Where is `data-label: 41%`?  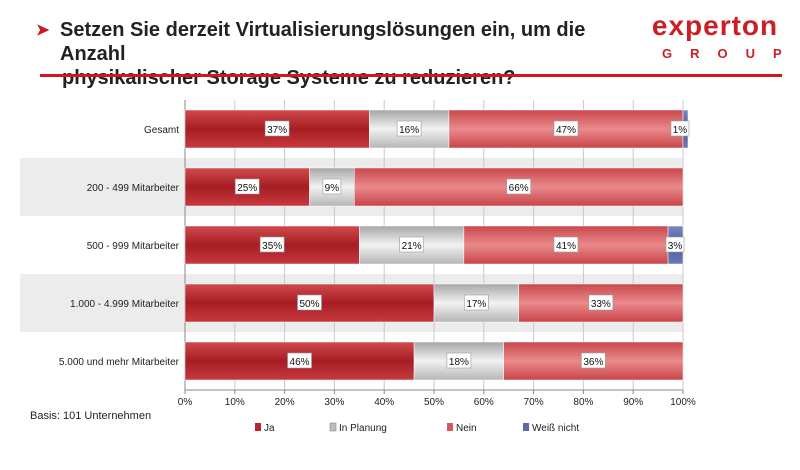
data-label: 41% is located at coordinates (566, 246).